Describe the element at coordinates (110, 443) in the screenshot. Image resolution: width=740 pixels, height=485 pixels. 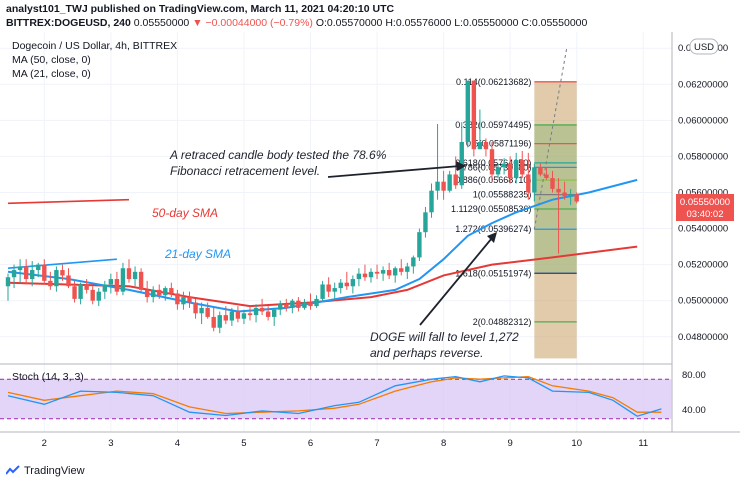
I see `time-tick-3: 3` at that location.